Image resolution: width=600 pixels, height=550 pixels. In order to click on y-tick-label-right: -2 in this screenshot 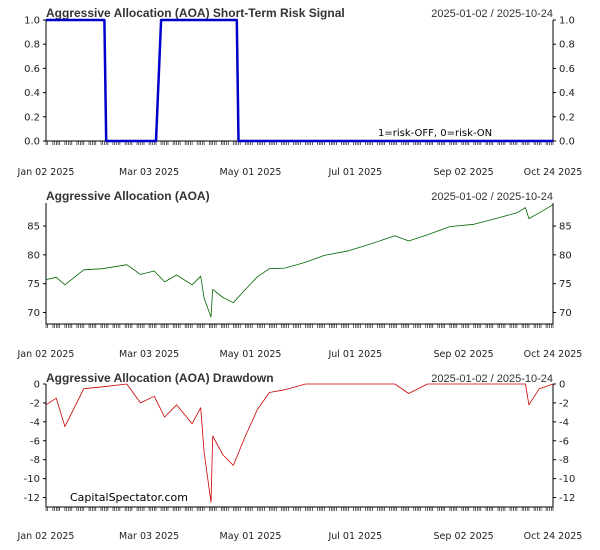, I will do `click(564, 403)`.